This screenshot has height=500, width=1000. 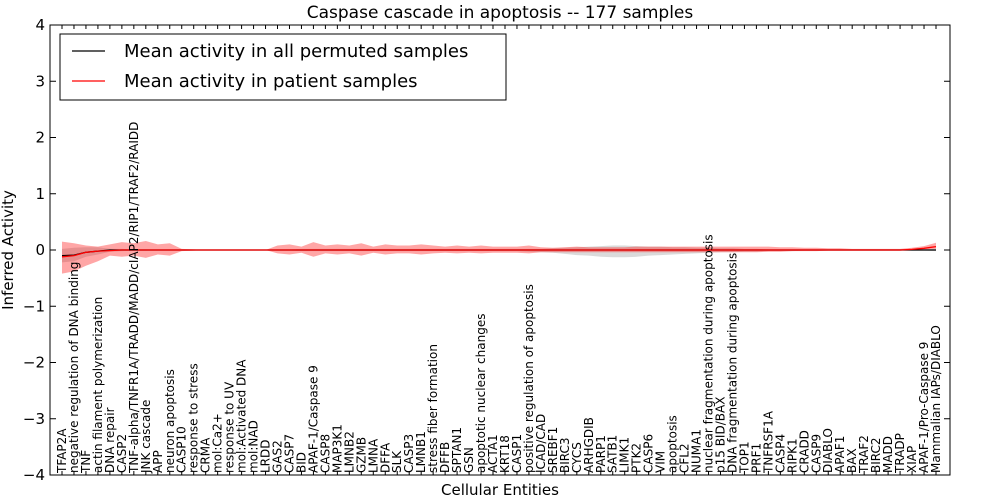 I want to click on x-tick-label: SPTAN1, so click(x=457, y=450).